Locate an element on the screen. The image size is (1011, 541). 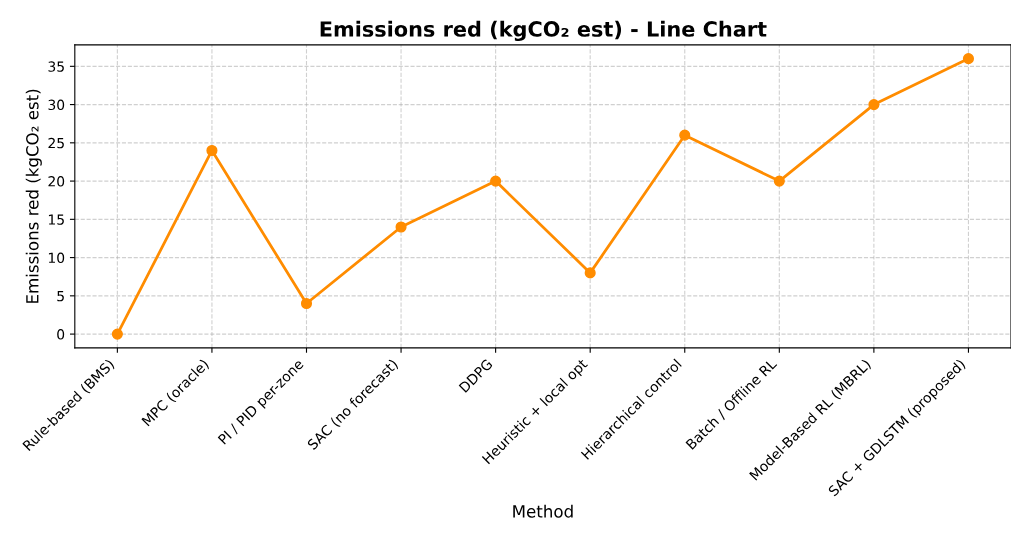
y-tick-label: 0 is located at coordinates (61, 334).